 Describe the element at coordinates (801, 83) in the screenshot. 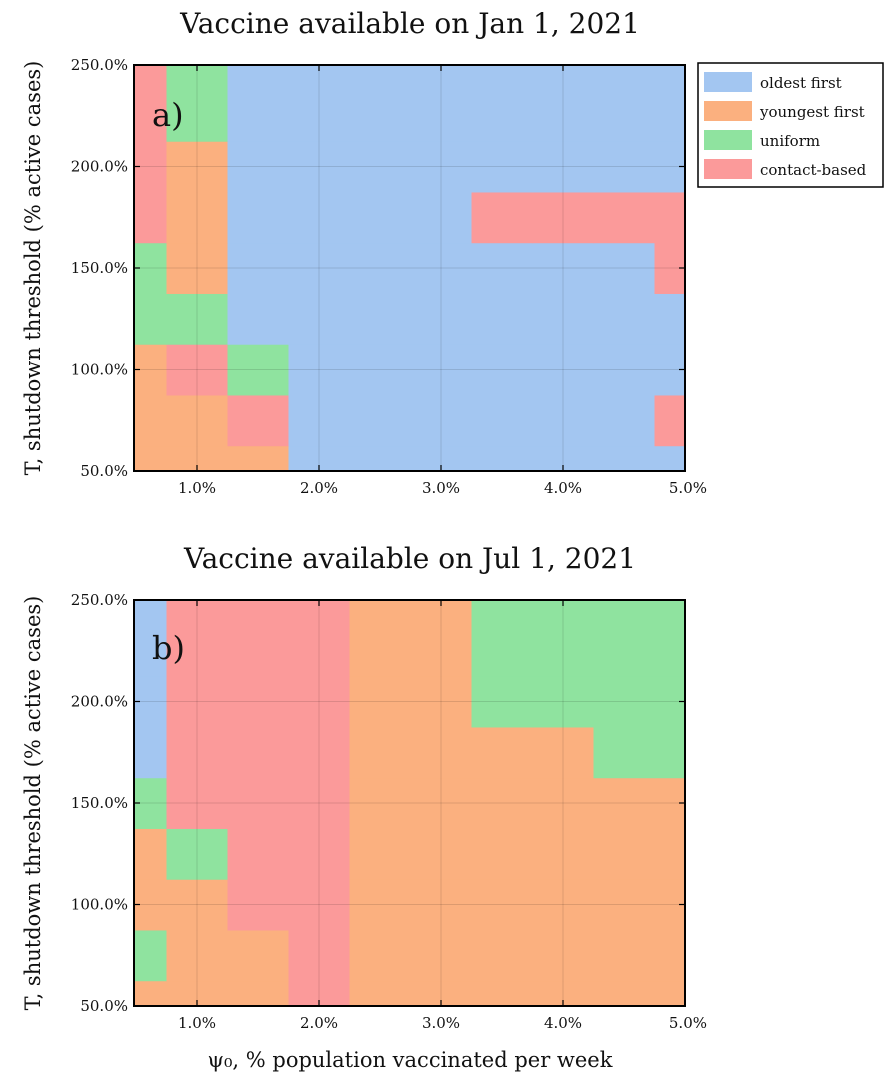

I see `legend-item-label: oldest first` at that location.